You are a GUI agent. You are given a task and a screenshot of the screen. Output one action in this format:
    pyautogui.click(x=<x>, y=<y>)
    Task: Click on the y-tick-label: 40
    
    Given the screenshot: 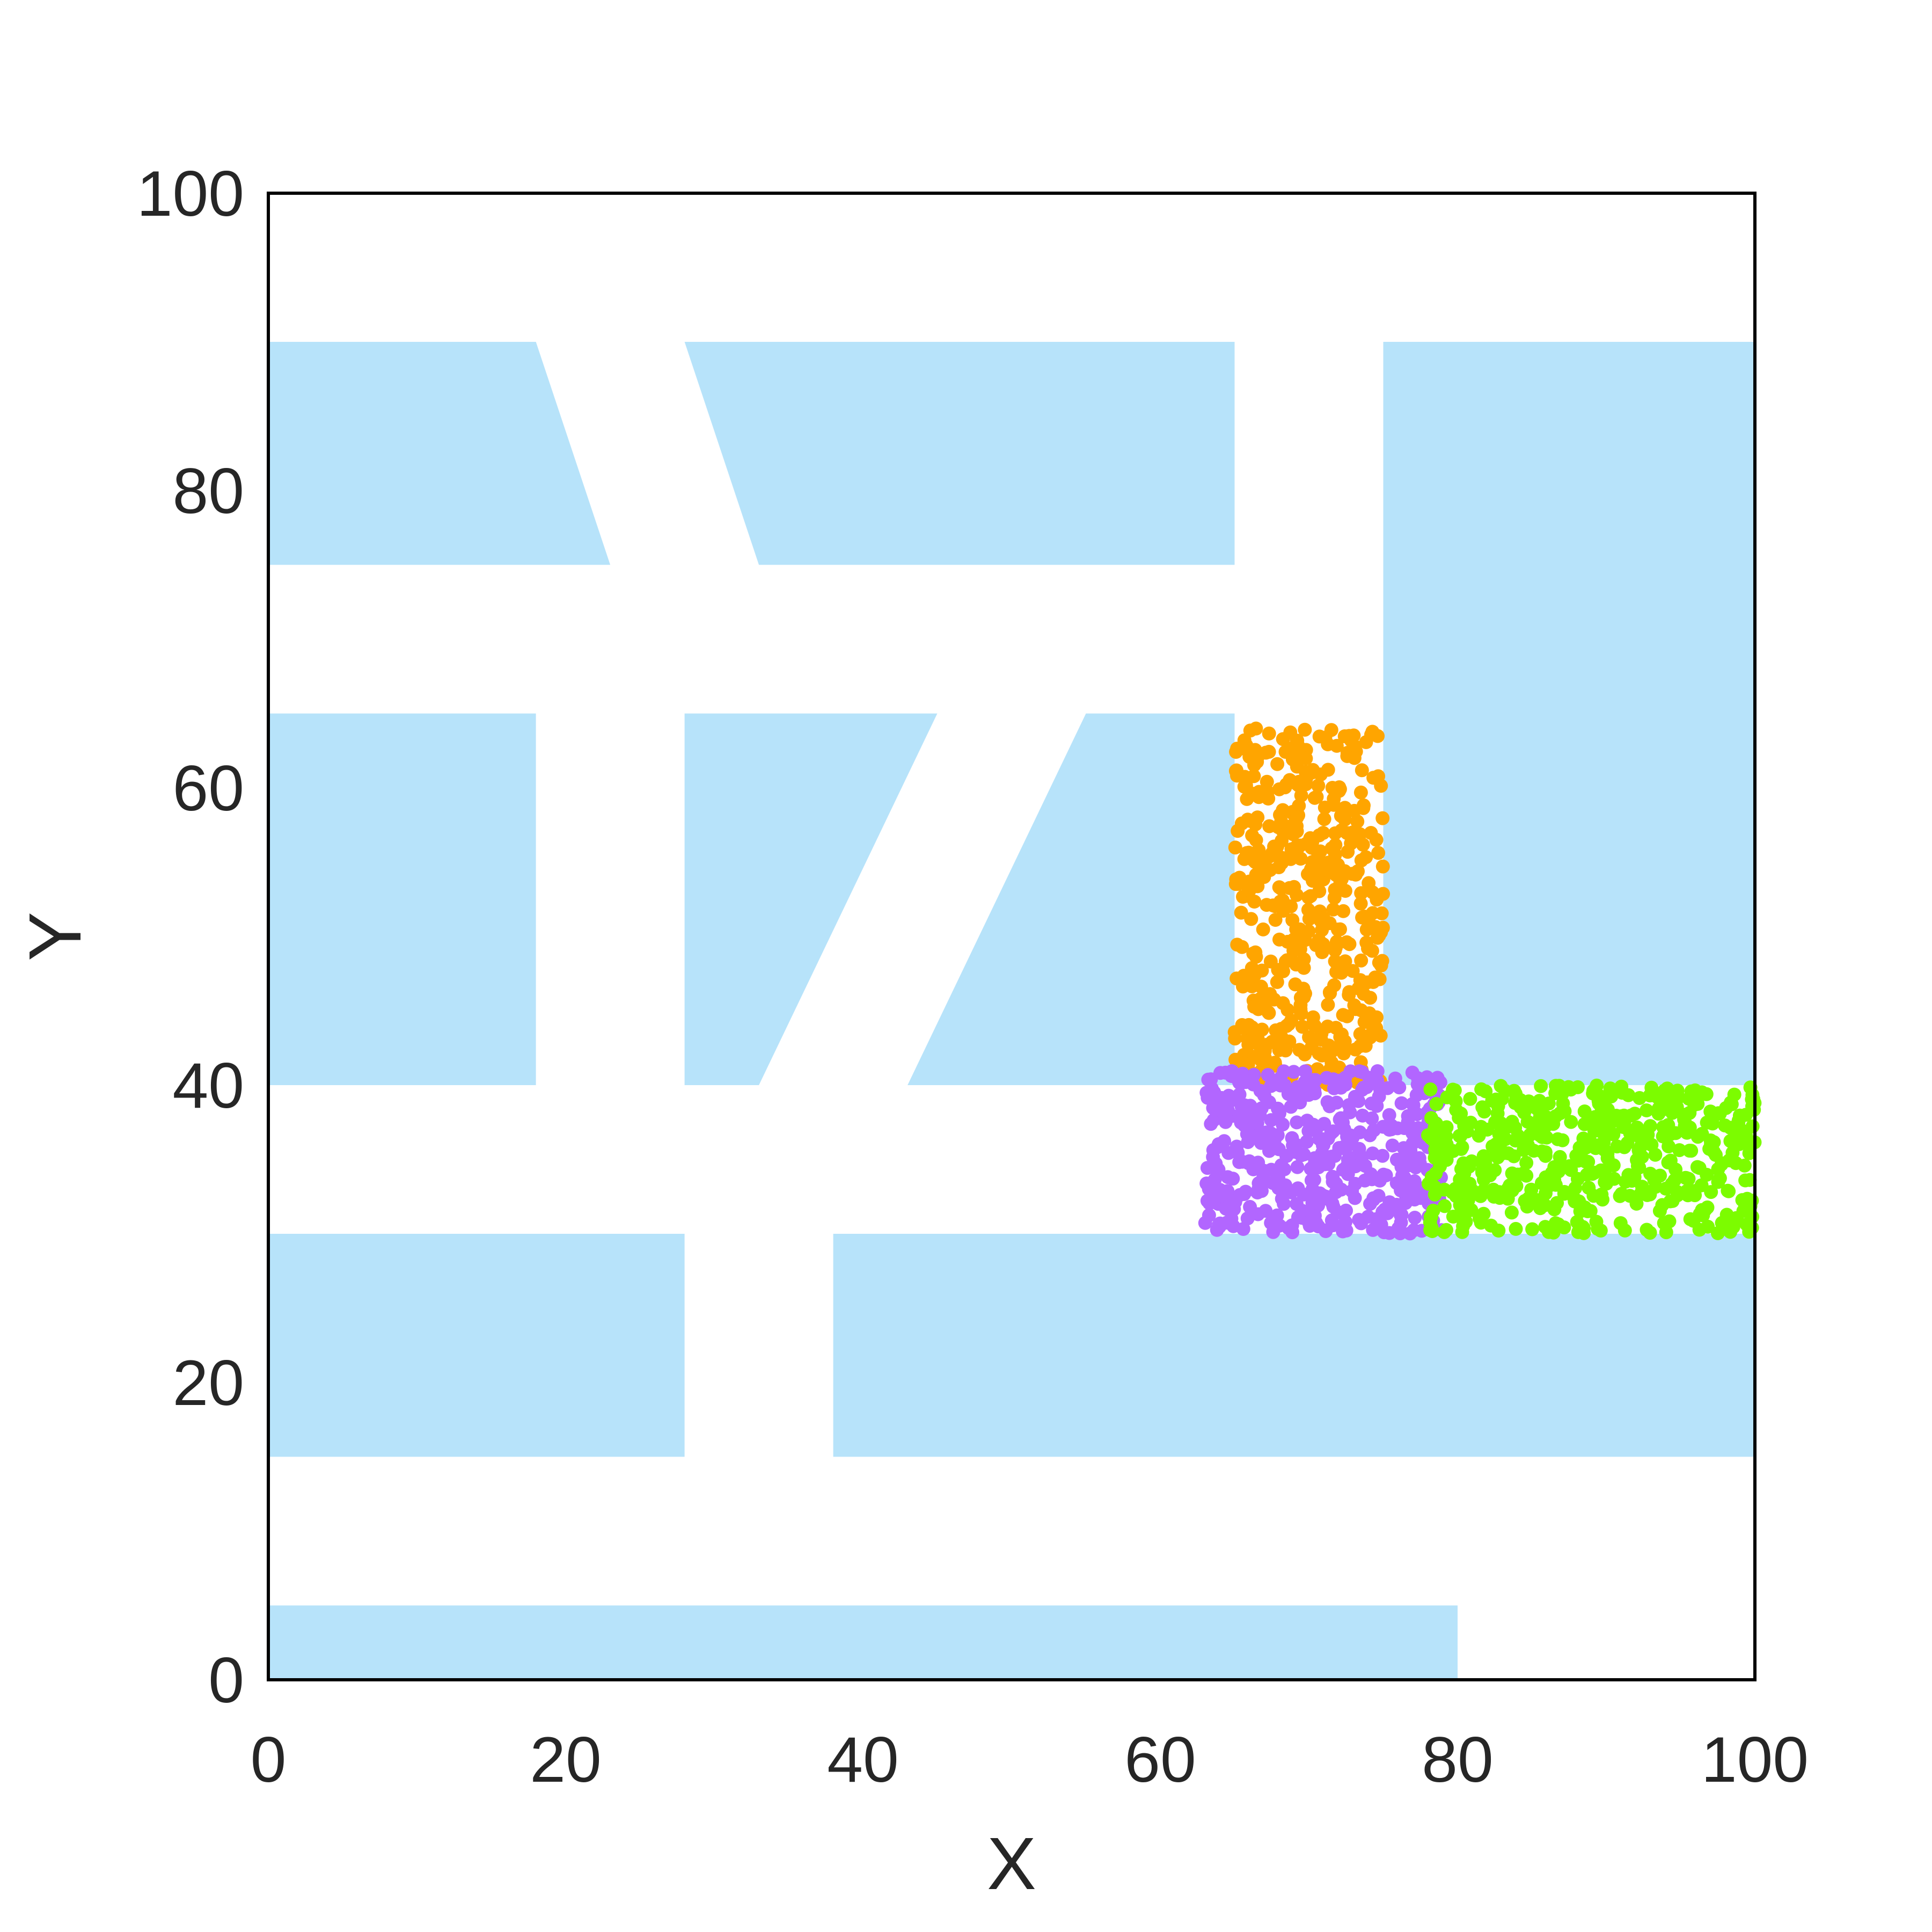 What is the action you would take?
    pyautogui.click(x=208, y=1086)
    